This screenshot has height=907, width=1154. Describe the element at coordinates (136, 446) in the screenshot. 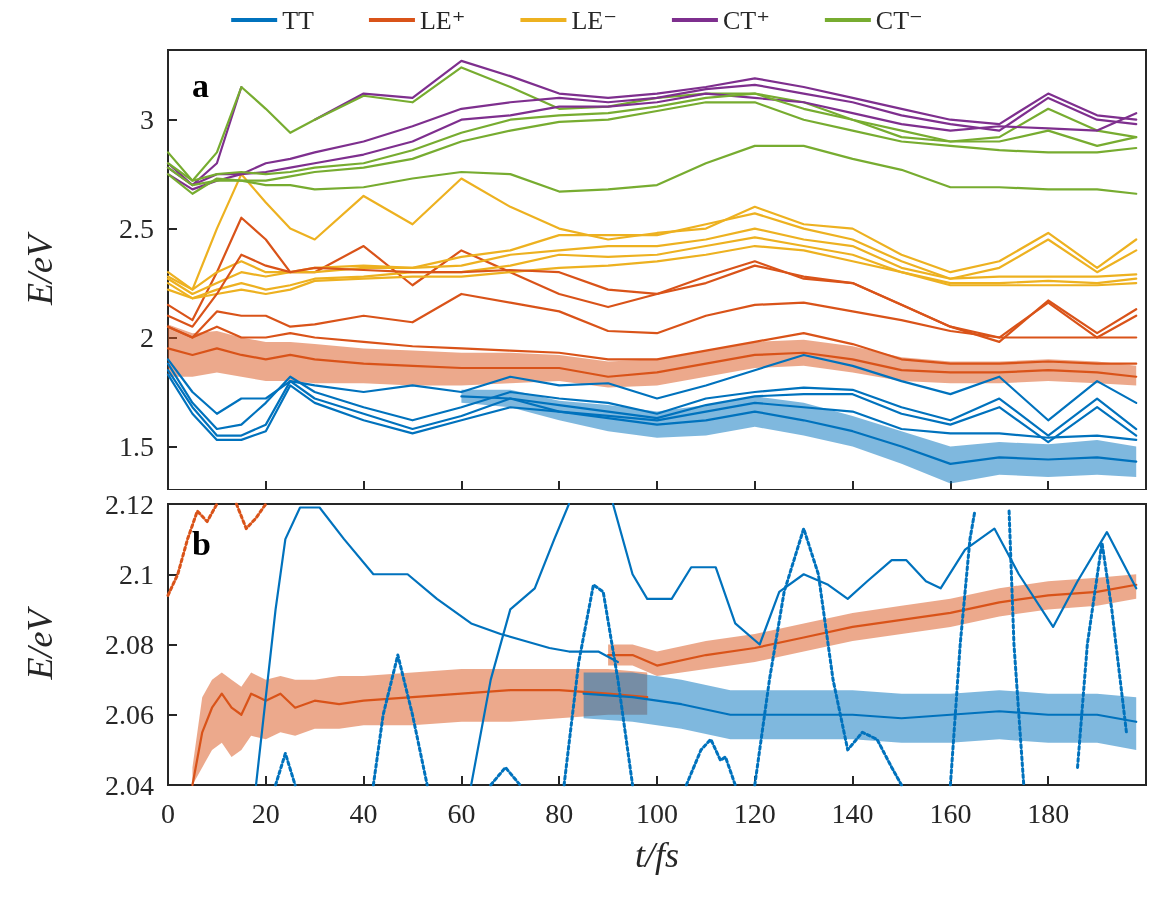

I see `y-tick-label: 1.5` at that location.